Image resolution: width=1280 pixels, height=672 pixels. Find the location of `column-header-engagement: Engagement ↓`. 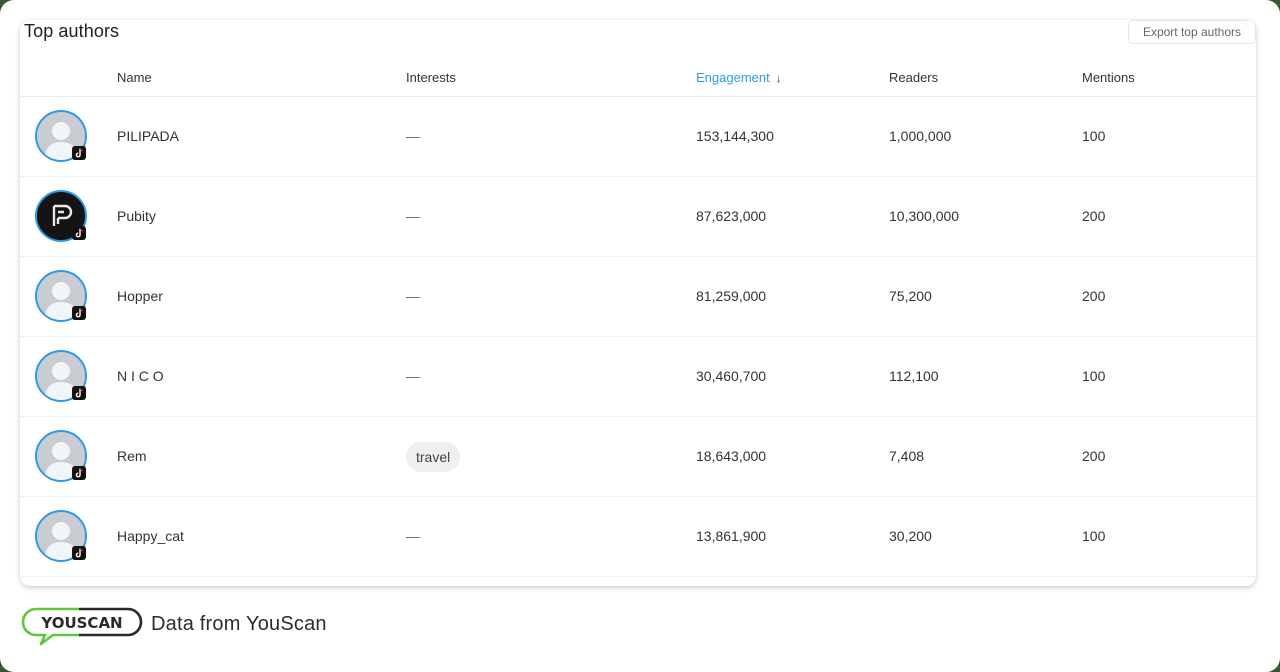

column-header-engagement: Engagement ↓ is located at coordinates (739, 77).